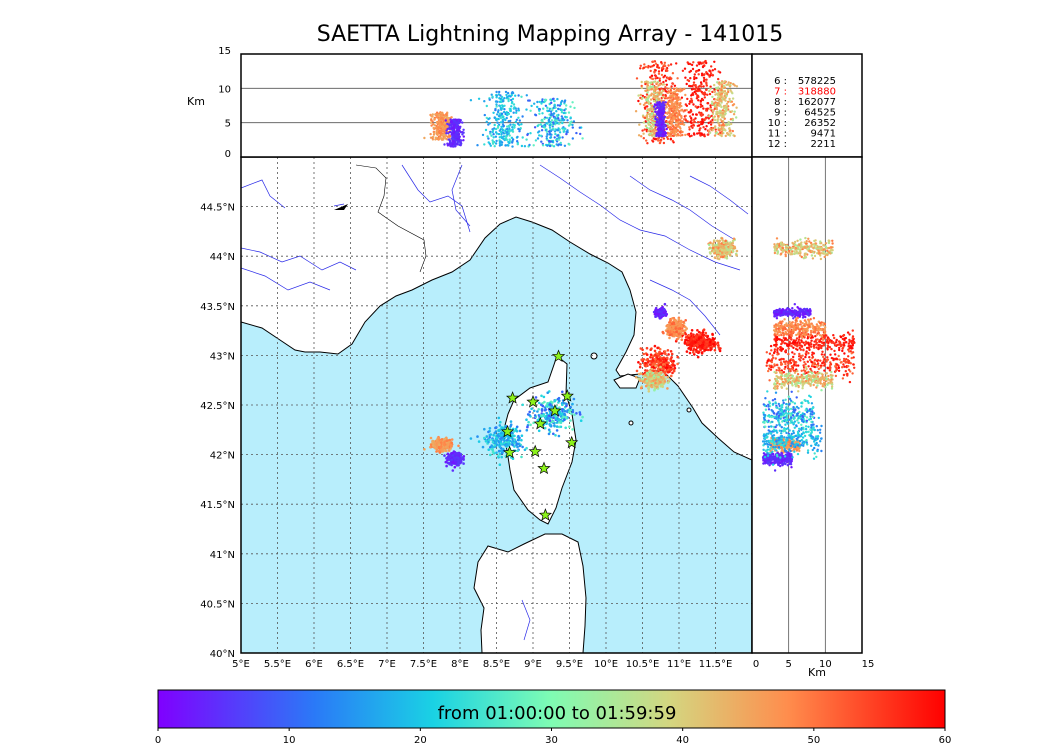 The height and width of the screenshot is (750, 1050). Describe the element at coordinates (222, 456) in the screenshot. I see `lat-tick-label: 42°N` at that location.